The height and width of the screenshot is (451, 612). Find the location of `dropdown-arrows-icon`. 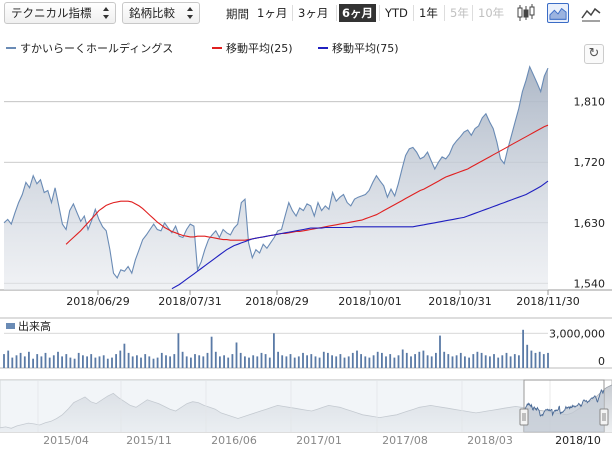

dropdown-arrows-icon is located at coordinates (190, 13).